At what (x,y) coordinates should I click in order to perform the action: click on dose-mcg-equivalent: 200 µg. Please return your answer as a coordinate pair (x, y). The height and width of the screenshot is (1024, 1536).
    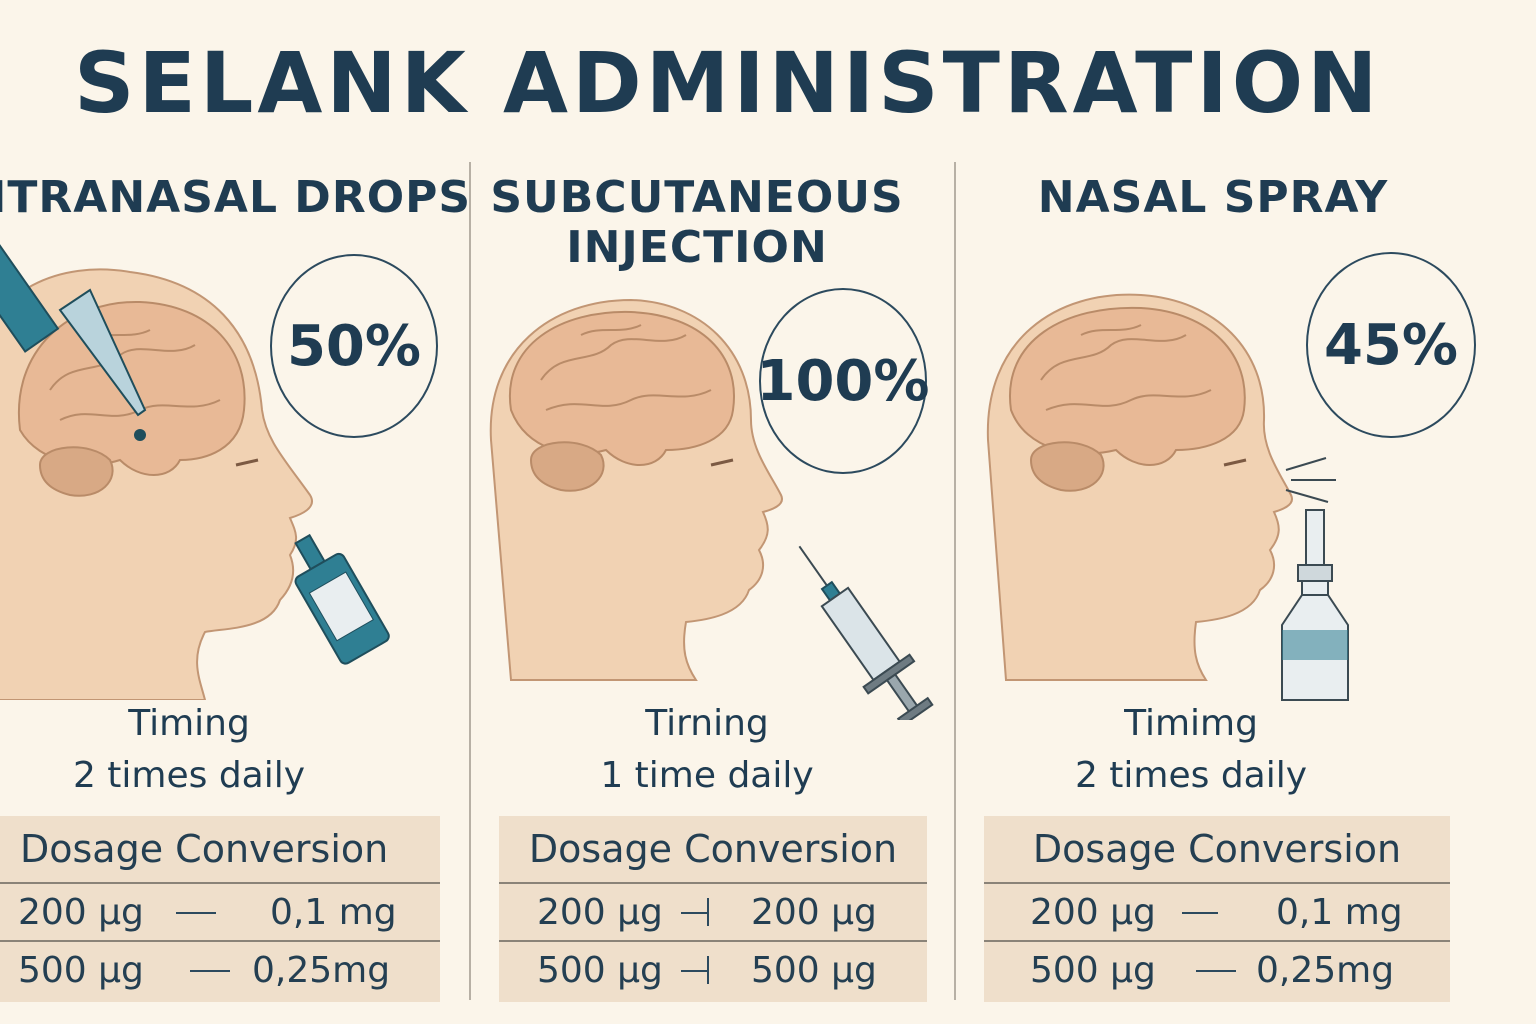
    Looking at the image, I should click on (814, 912).